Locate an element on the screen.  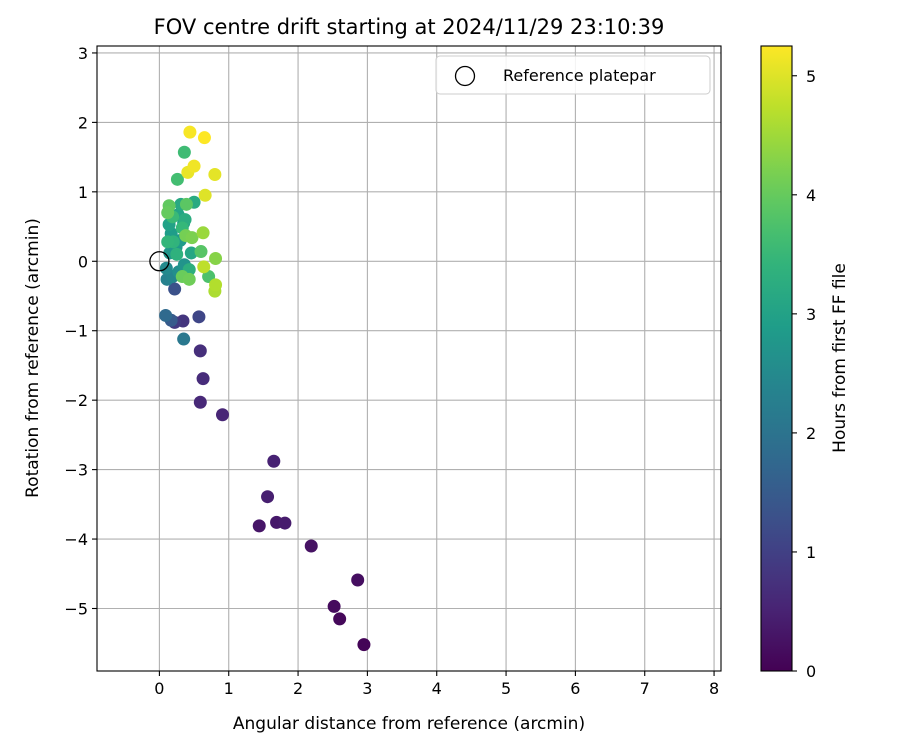
legend: Reference platepar is located at coordinates (573, 75).